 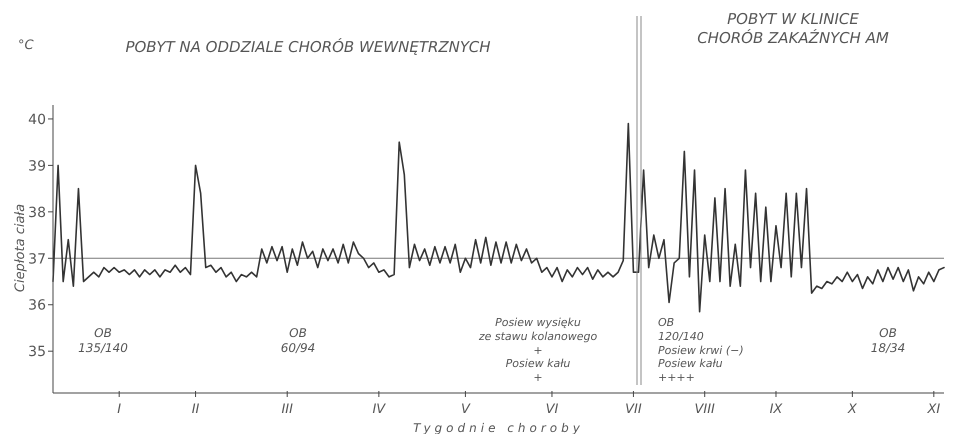 What do you see at coordinates (465, 409) in the screenshot?
I see `x-tick-label: V` at bounding box center [465, 409].